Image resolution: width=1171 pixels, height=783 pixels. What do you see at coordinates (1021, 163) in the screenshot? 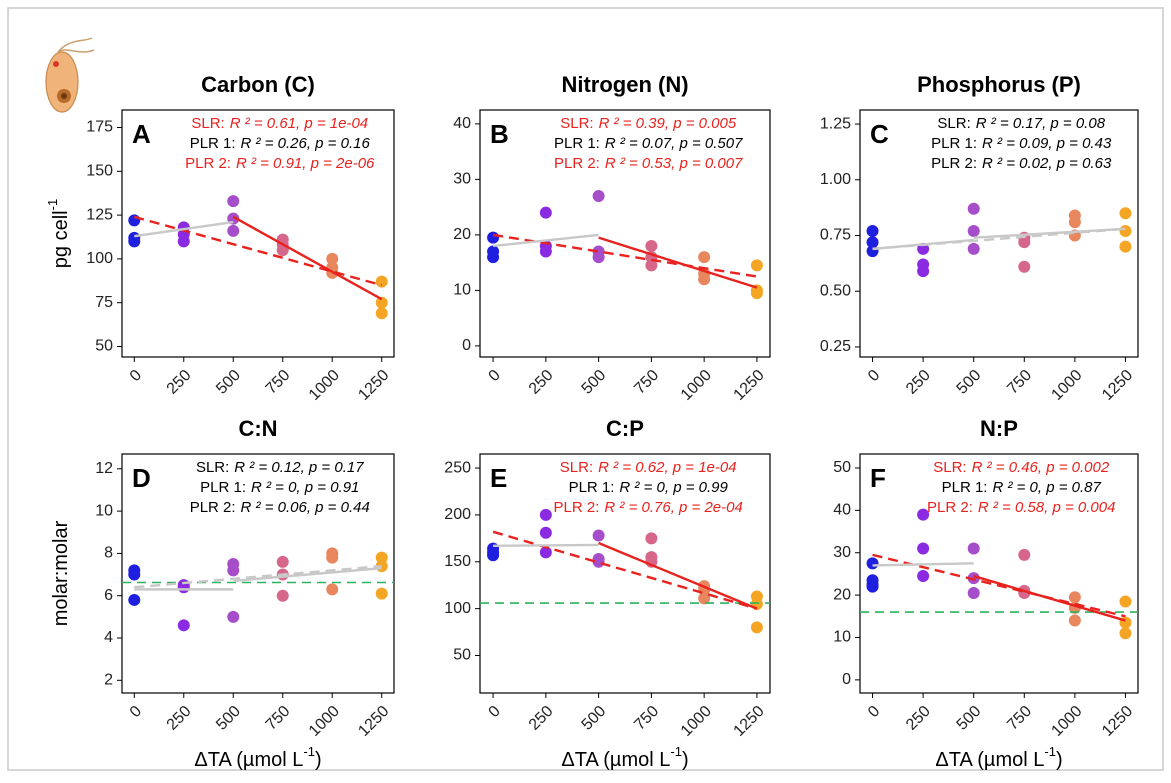
I see `fit-annotation: PLR 2: R ² = 0.02, p = 0.63` at bounding box center [1021, 163].